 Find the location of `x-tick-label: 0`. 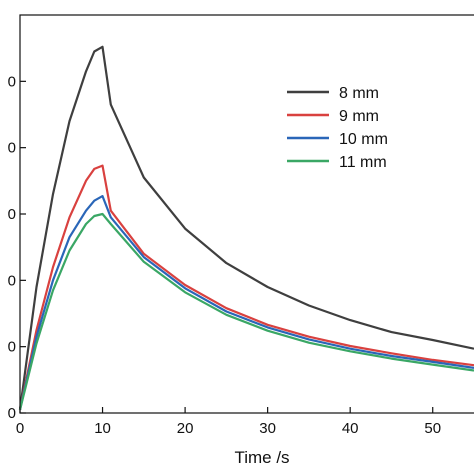

x-tick-label: 0 is located at coordinates (20, 428).